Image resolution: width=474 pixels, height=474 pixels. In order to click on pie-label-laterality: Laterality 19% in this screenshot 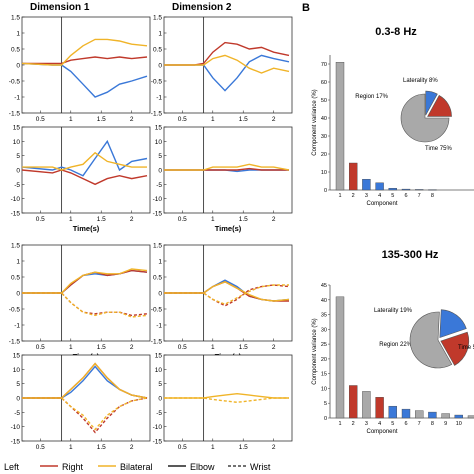, I will do `click(393, 311)`.